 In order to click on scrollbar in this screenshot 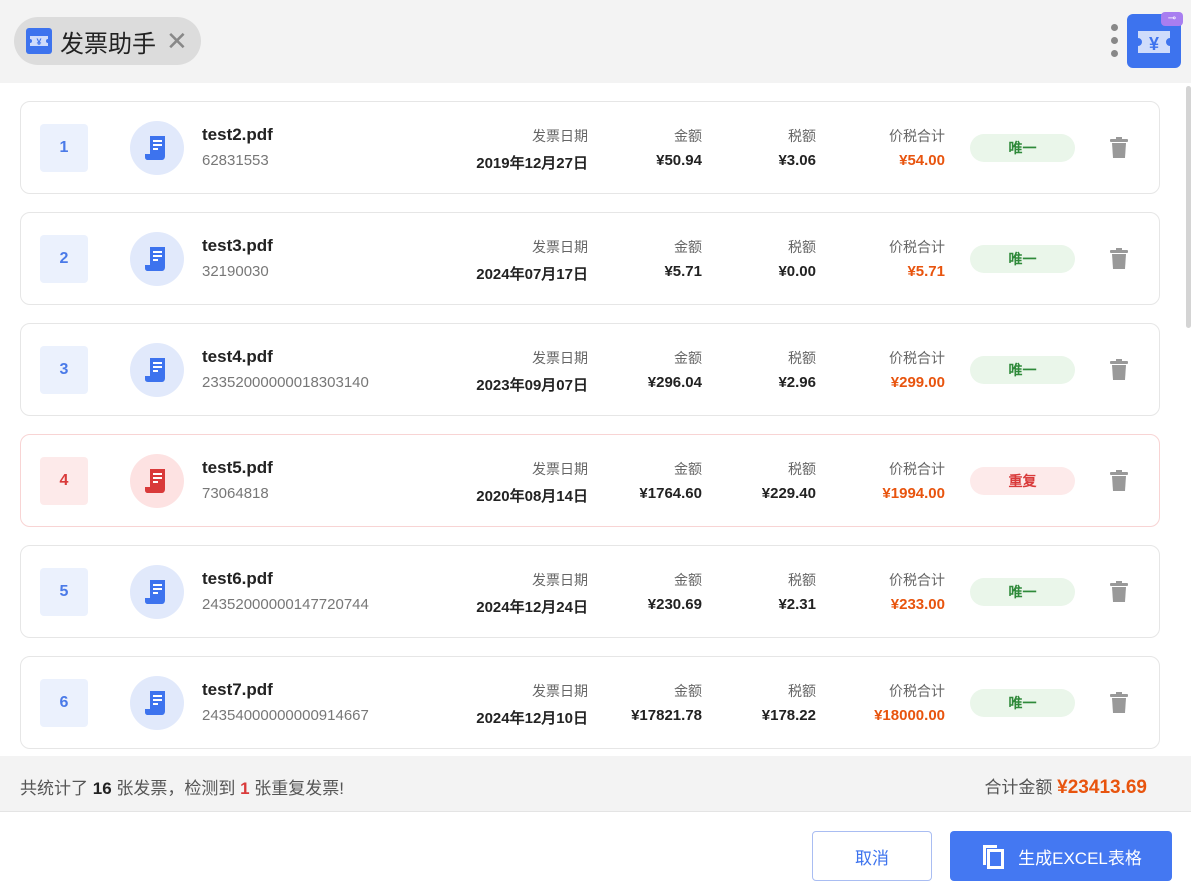, I will do `click(1188, 207)`.